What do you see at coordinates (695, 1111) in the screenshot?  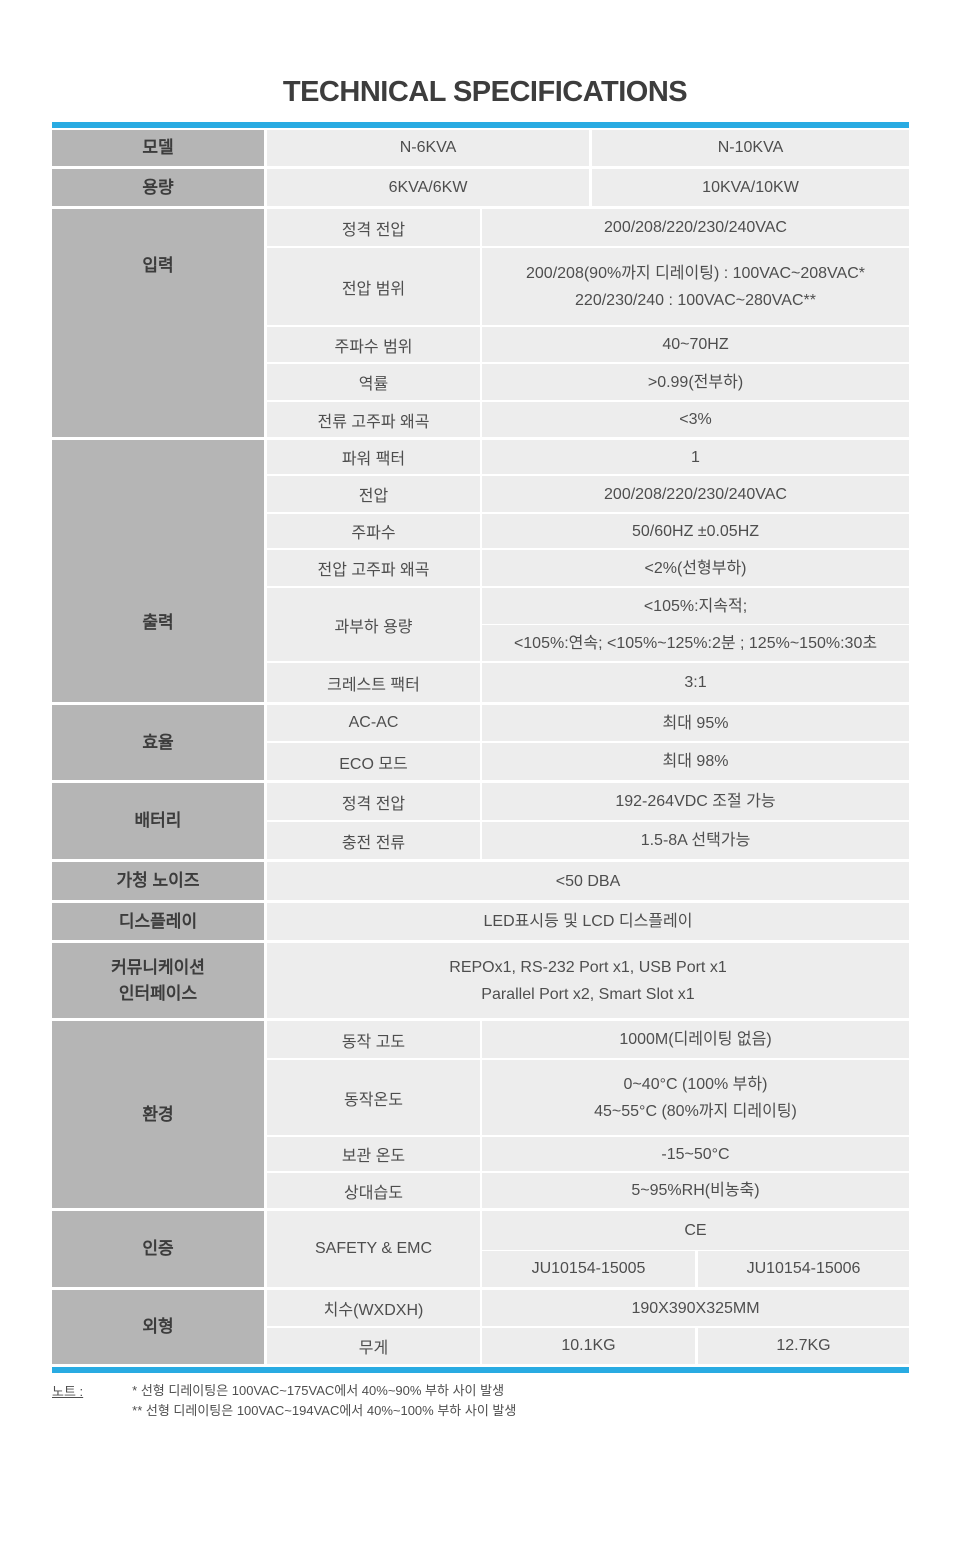 I see `environment-op-temp-line2: 45~55°C (80%까지 디레이팅)` at bounding box center [695, 1111].